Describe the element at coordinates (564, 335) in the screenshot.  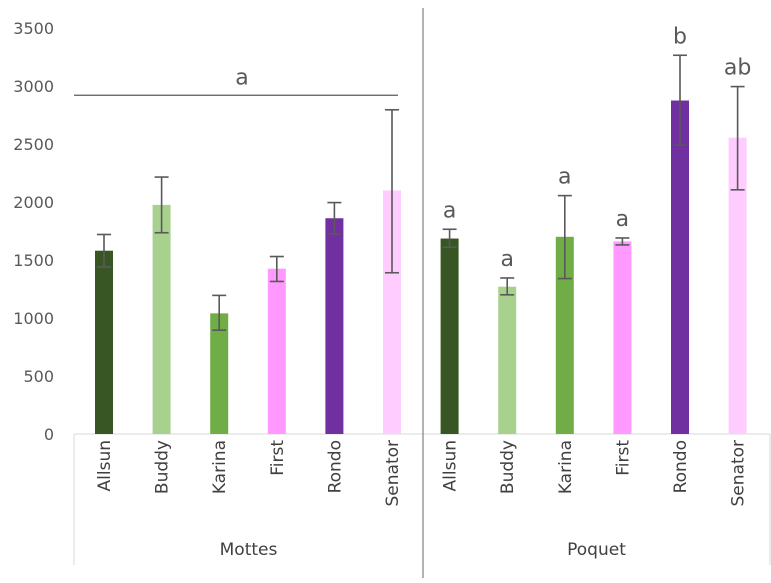
I see `bar-poquet-karina` at that location.